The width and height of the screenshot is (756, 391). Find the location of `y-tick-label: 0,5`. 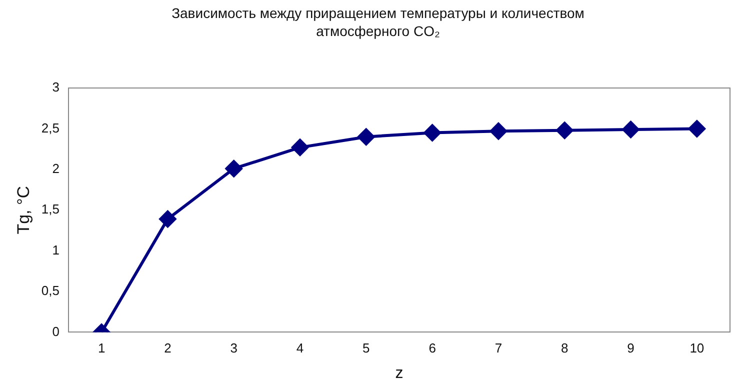

y-tick-label: 0,5 is located at coordinates (50, 290).